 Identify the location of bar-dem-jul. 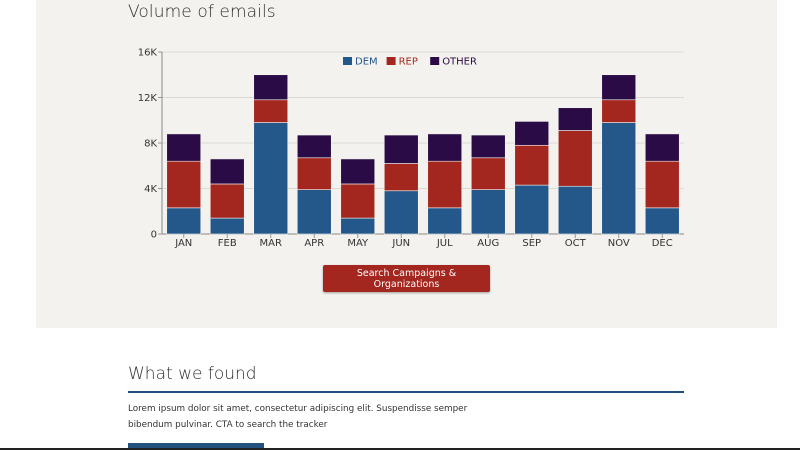
(445, 221).